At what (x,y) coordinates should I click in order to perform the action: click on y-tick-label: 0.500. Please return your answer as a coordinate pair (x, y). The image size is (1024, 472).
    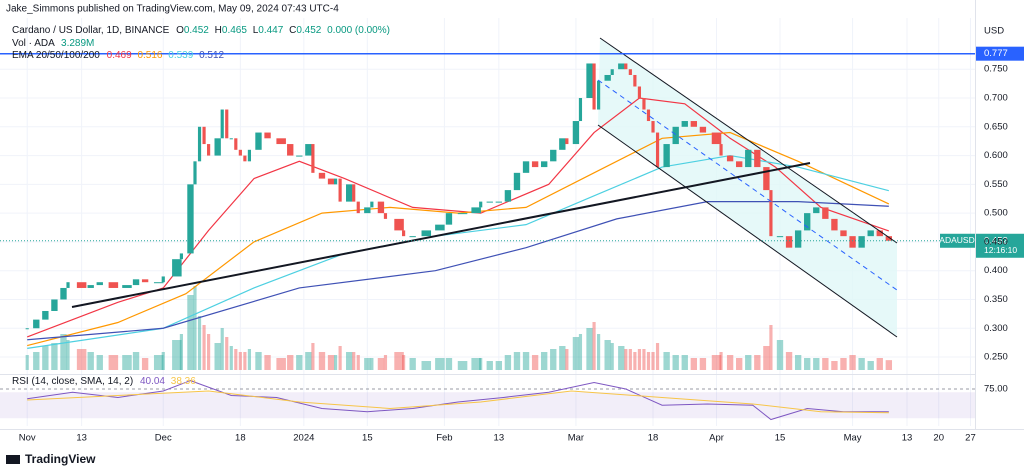
    Looking at the image, I should click on (996, 213).